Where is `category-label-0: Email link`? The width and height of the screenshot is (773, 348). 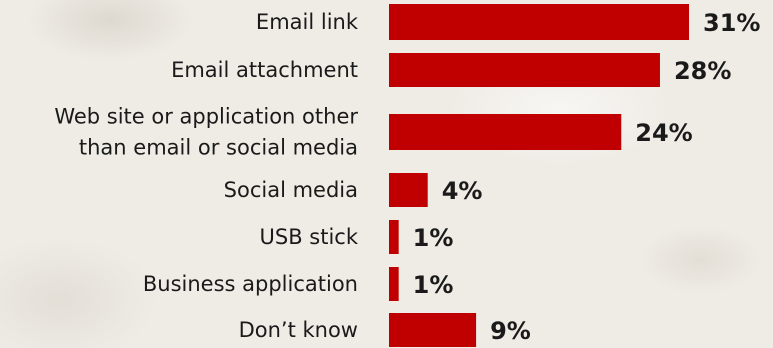 category-label-0: Email link is located at coordinates (307, 22).